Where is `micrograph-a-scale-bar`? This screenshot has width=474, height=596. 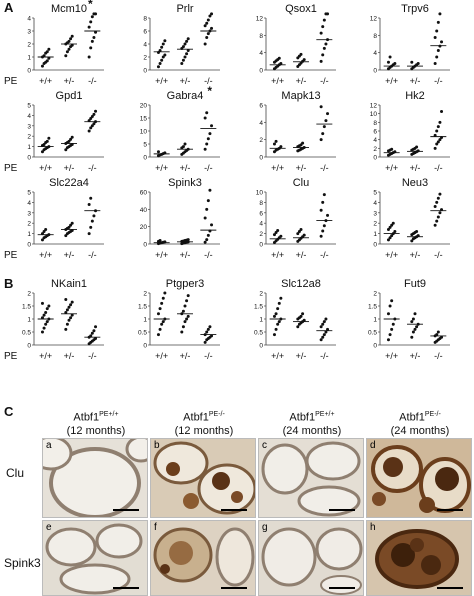
micrograph-a-scale-bar is located at coordinates (126, 510).